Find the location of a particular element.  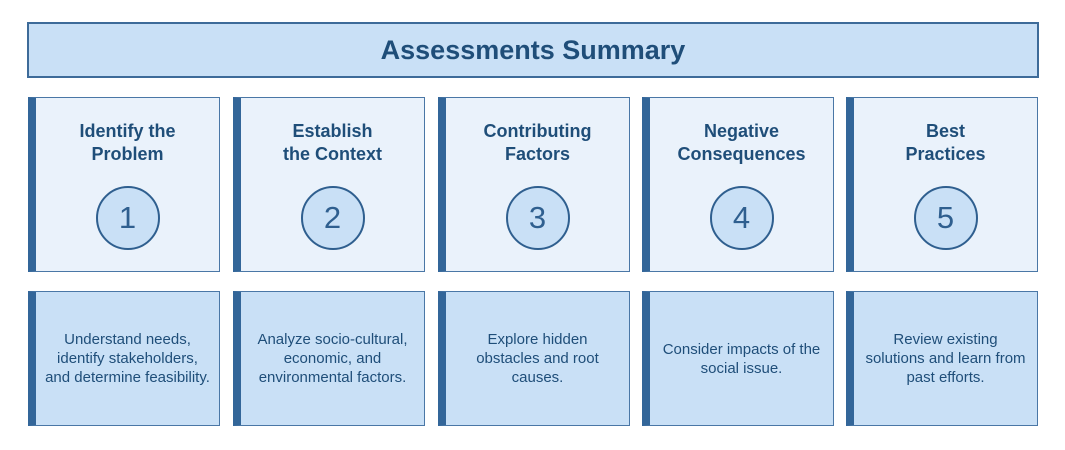

step-title: Negative Consequences is located at coordinates (741, 142).